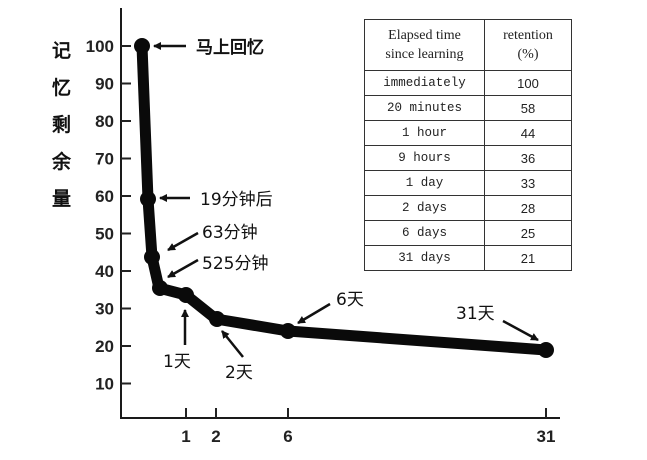  Describe the element at coordinates (528, 258) in the screenshot. I see `cell-retention: 21` at that location.